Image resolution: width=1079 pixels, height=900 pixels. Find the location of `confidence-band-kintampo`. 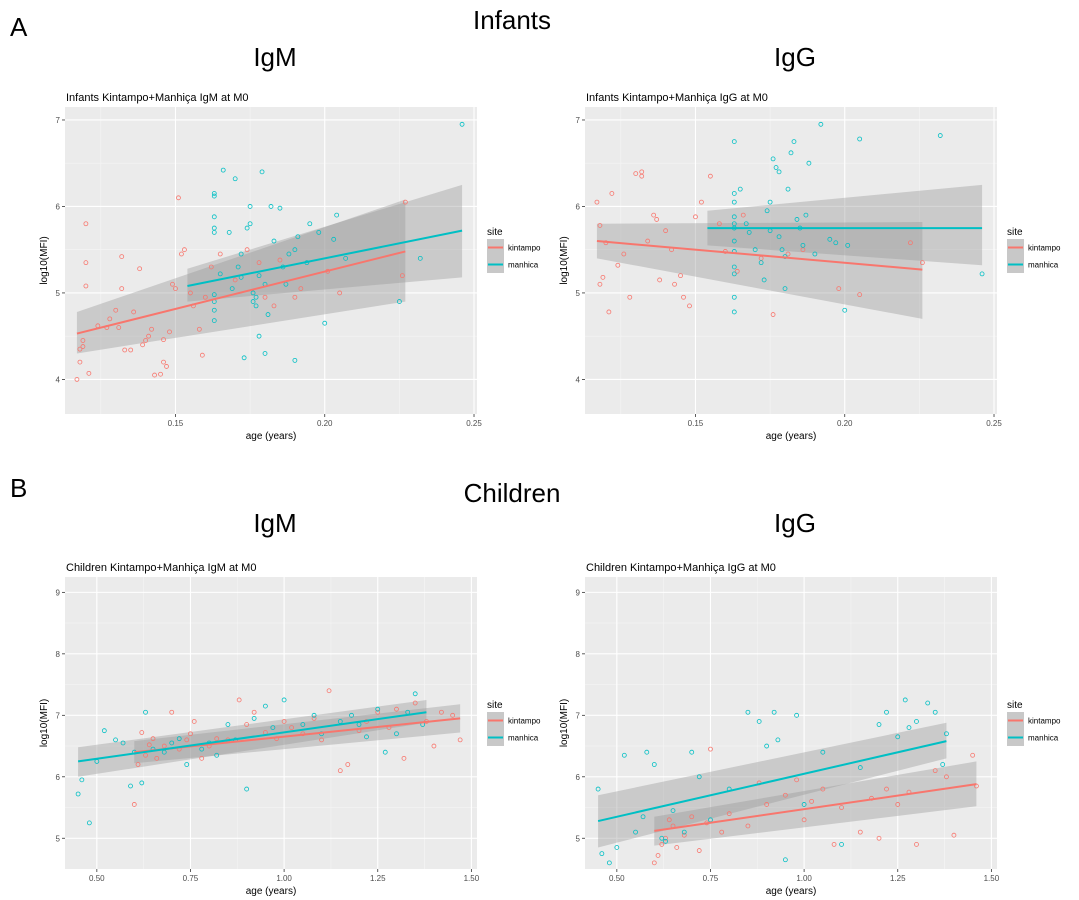

confidence-band-kintampo is located at coordinates (759, 270).